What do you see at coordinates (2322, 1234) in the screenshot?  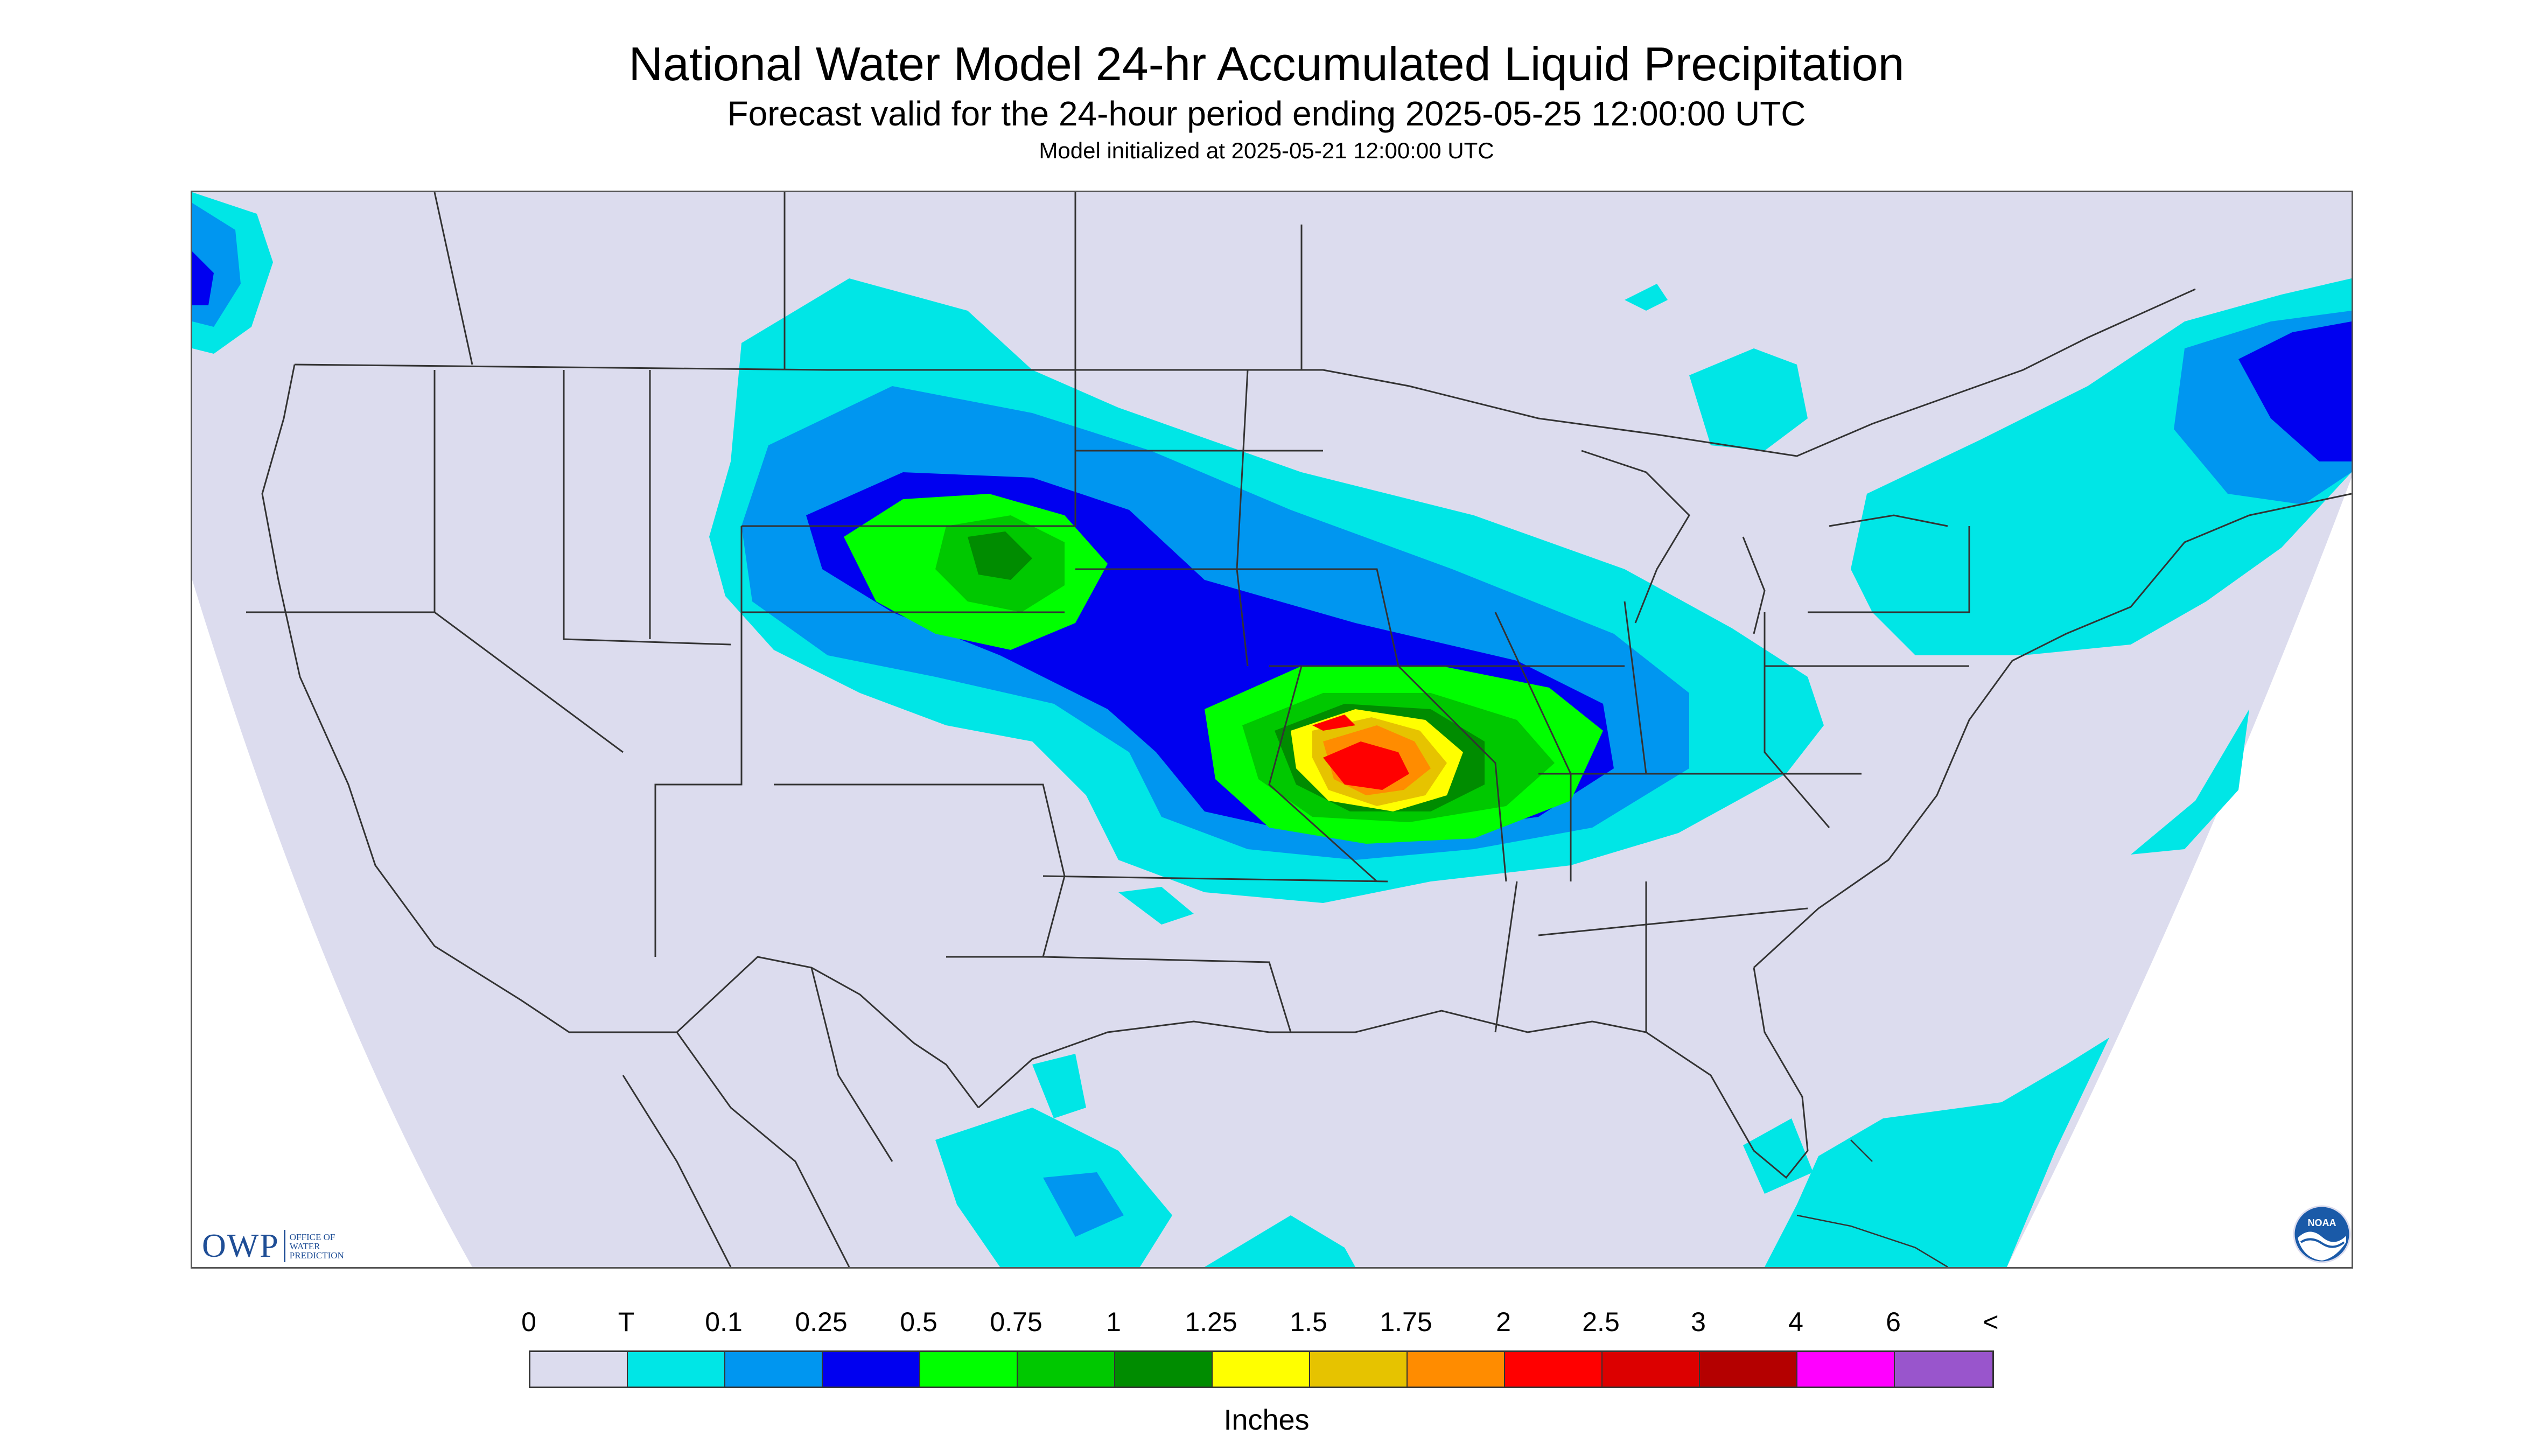 I see `noaa-logo: NOAA` at bounding box center [2322, 1234].